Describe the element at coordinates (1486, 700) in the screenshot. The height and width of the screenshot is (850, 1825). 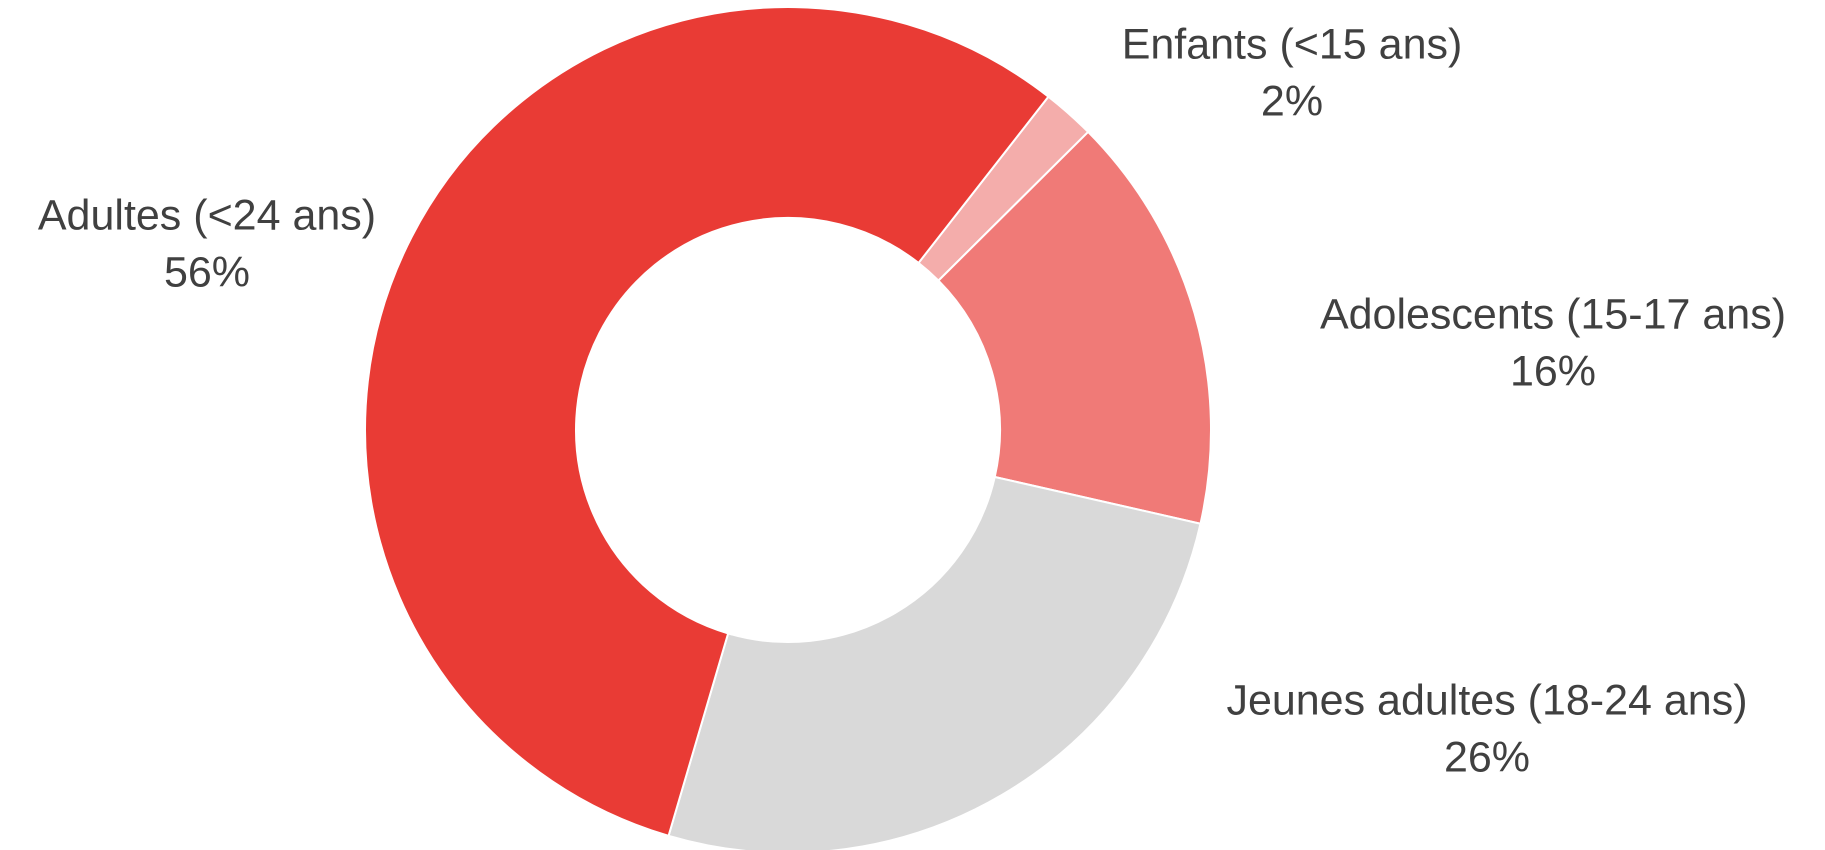
I see `slice-label: Jeunes adultes (18-24 ans)` at that location.